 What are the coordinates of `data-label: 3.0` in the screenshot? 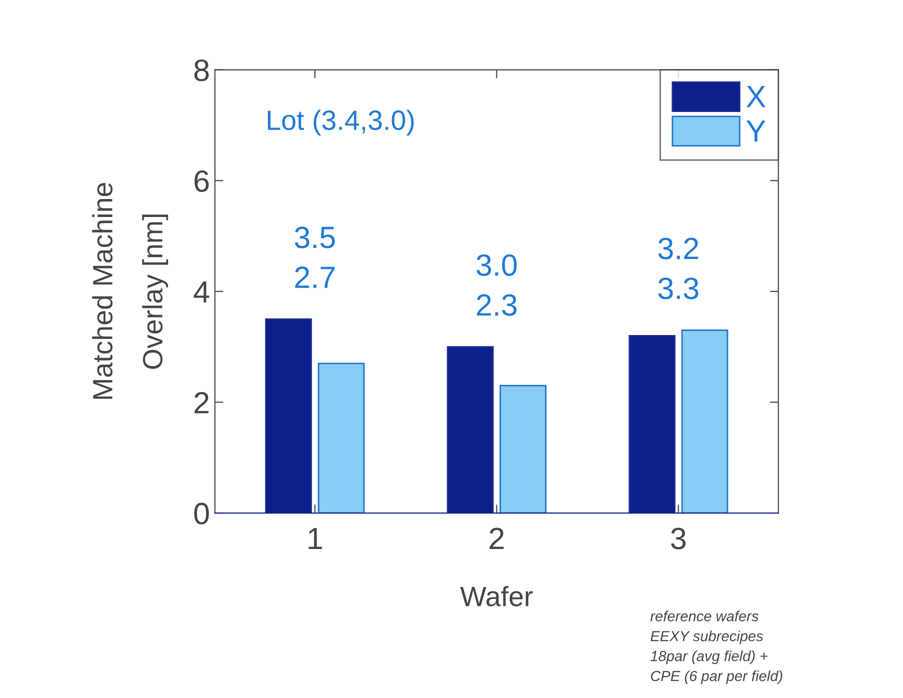 It's located at (496, 265).